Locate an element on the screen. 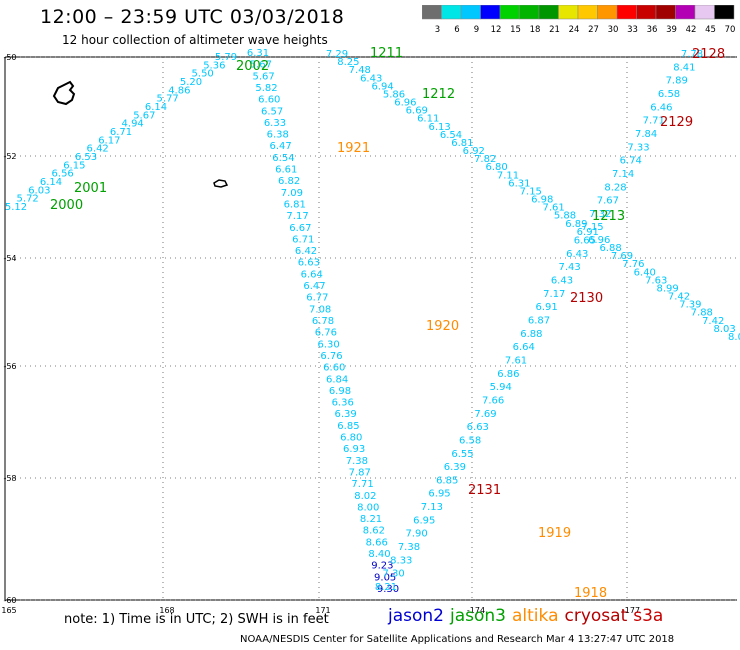 This screenshot has width=740, height=650. scale-level-label: 42 is located at coordinates (691, 30).